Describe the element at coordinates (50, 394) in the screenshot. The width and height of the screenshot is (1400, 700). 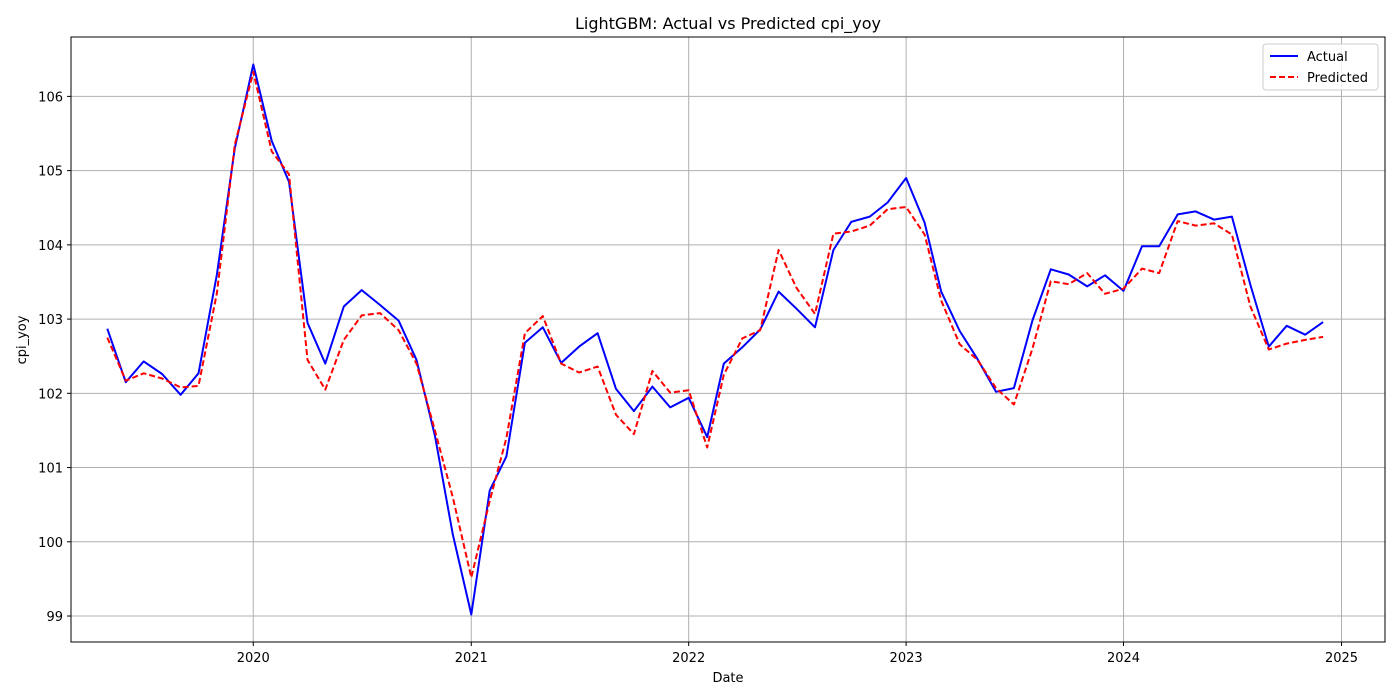
I see `y-tick-label: 102` at that location.